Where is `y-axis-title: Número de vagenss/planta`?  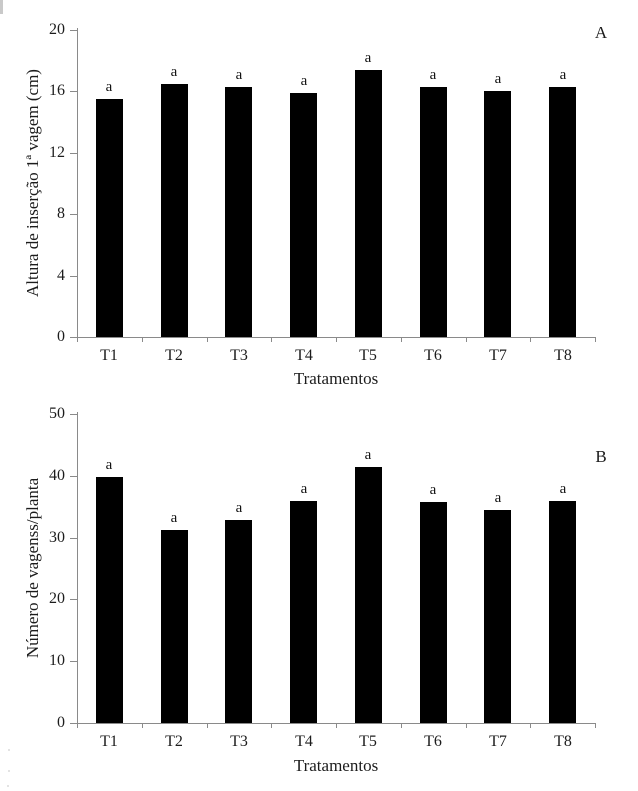 y-axis-title: Número de vagenss/planta is located at coordinates (32, 568).